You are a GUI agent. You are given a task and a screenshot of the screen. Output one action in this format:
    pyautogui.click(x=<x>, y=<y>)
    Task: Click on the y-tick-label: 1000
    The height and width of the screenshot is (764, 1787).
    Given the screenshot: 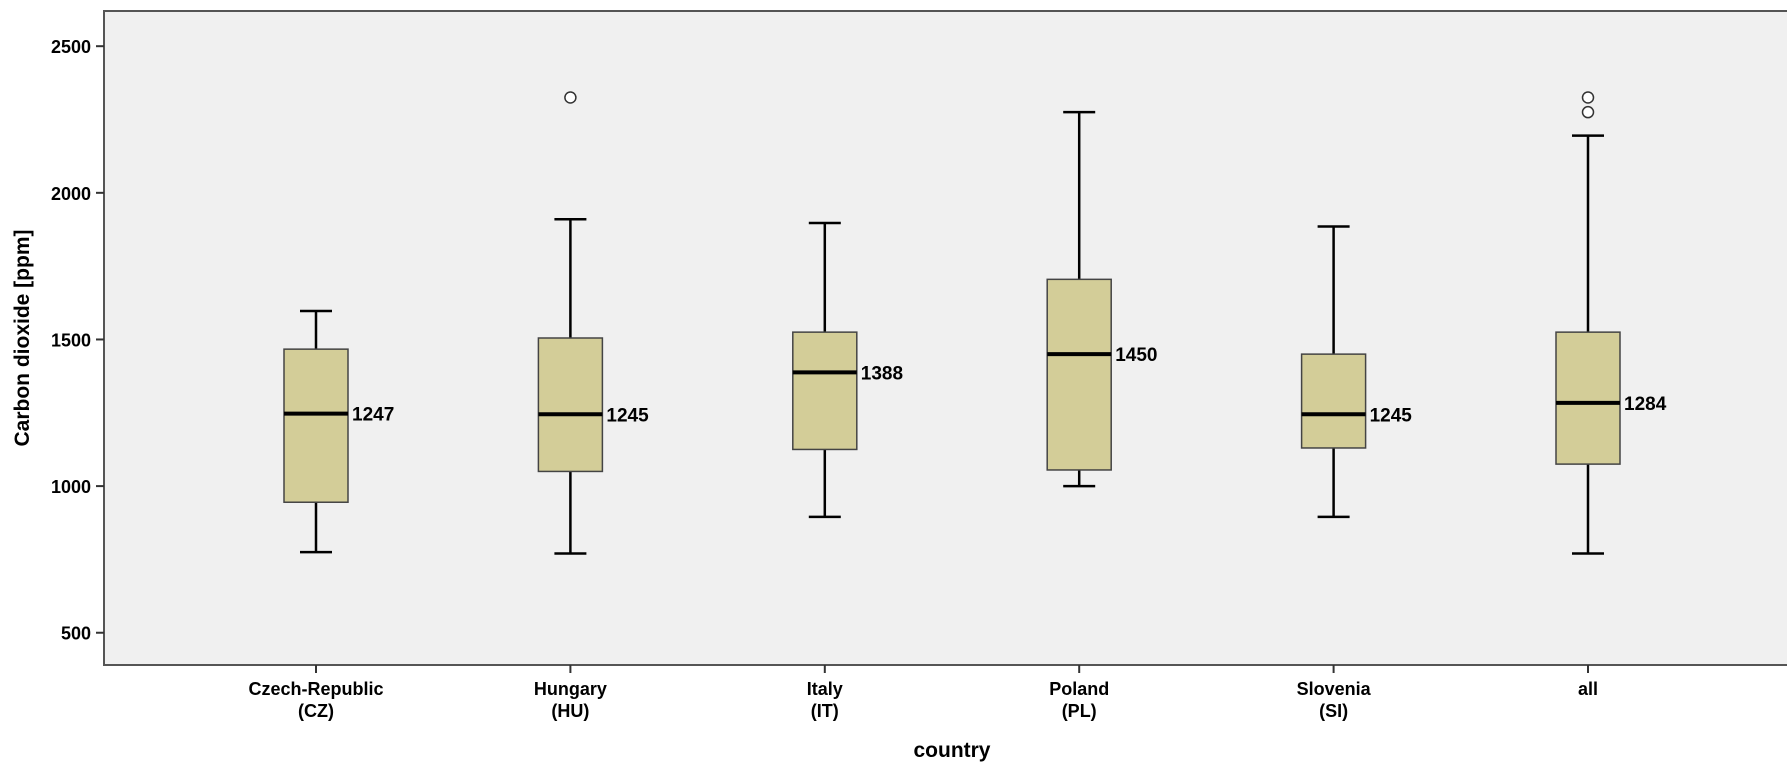 What is the action you would take?
    pyautogui.click(x=71, y=487)
    